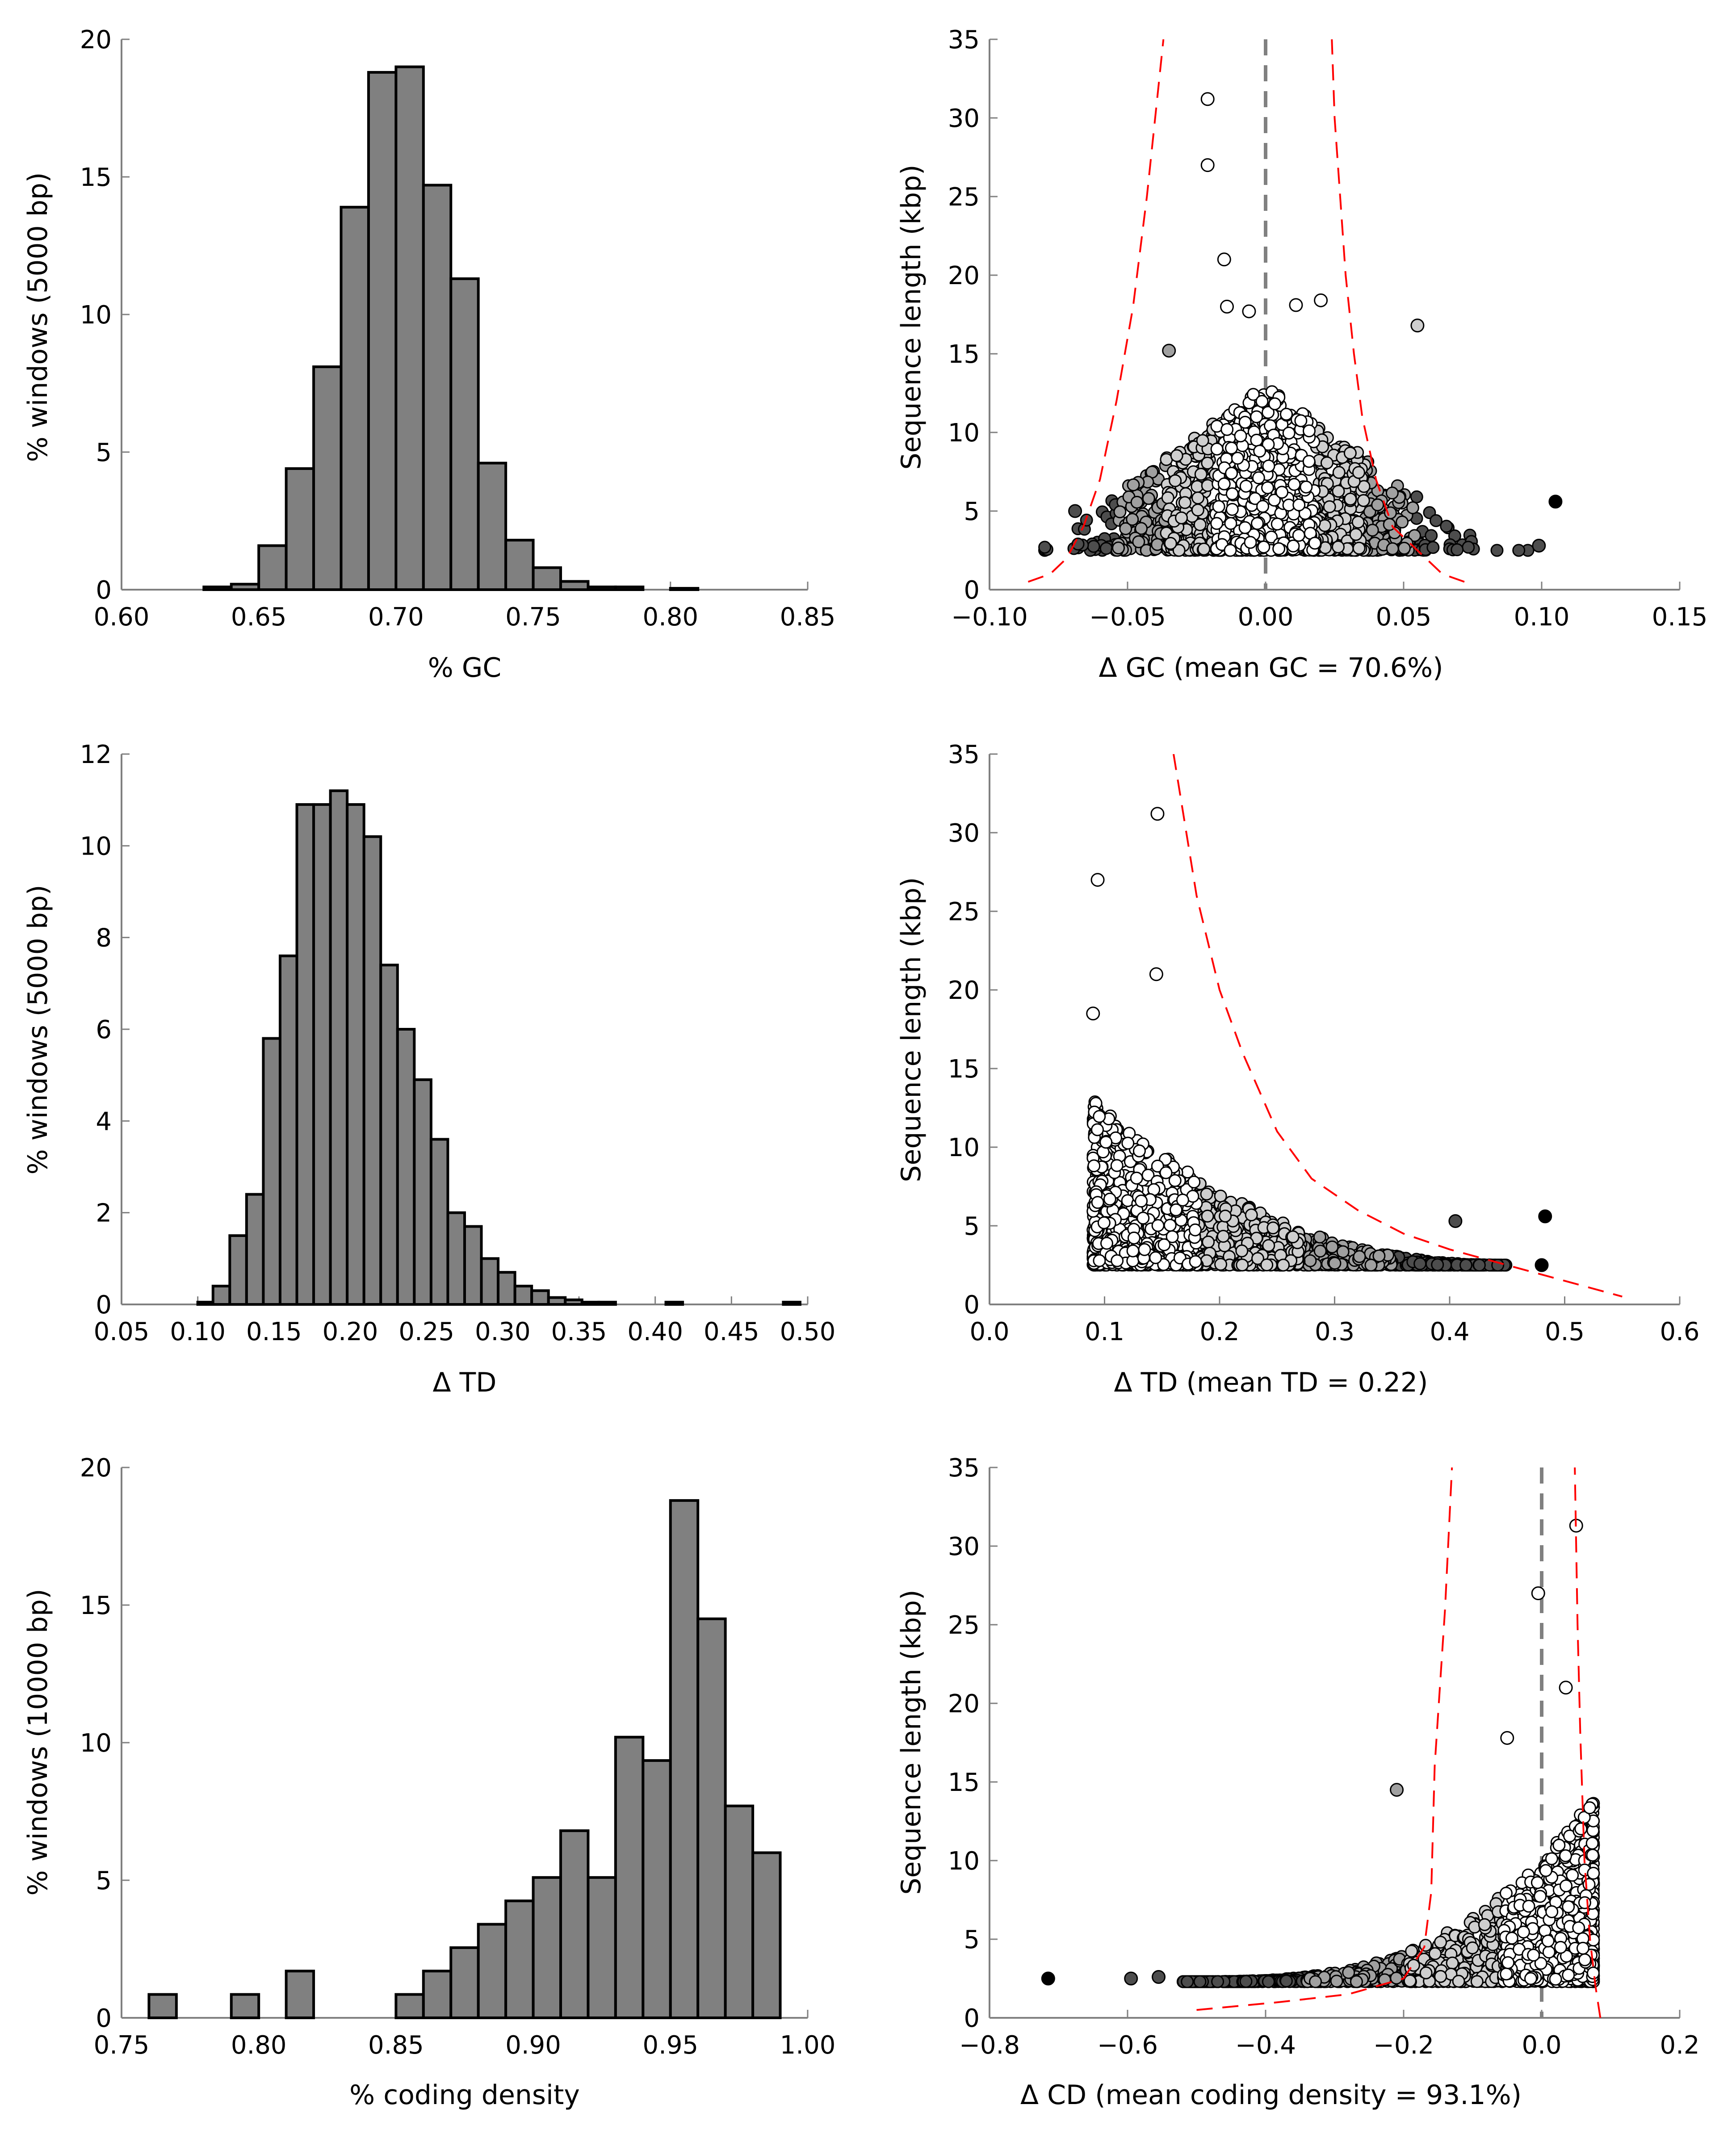 The height and width of the screenshot is (2138, 1736). Describe the element at coordinates (1403, 2046) in the screenshot. I see `x-tick-label: −0.2` at that location.